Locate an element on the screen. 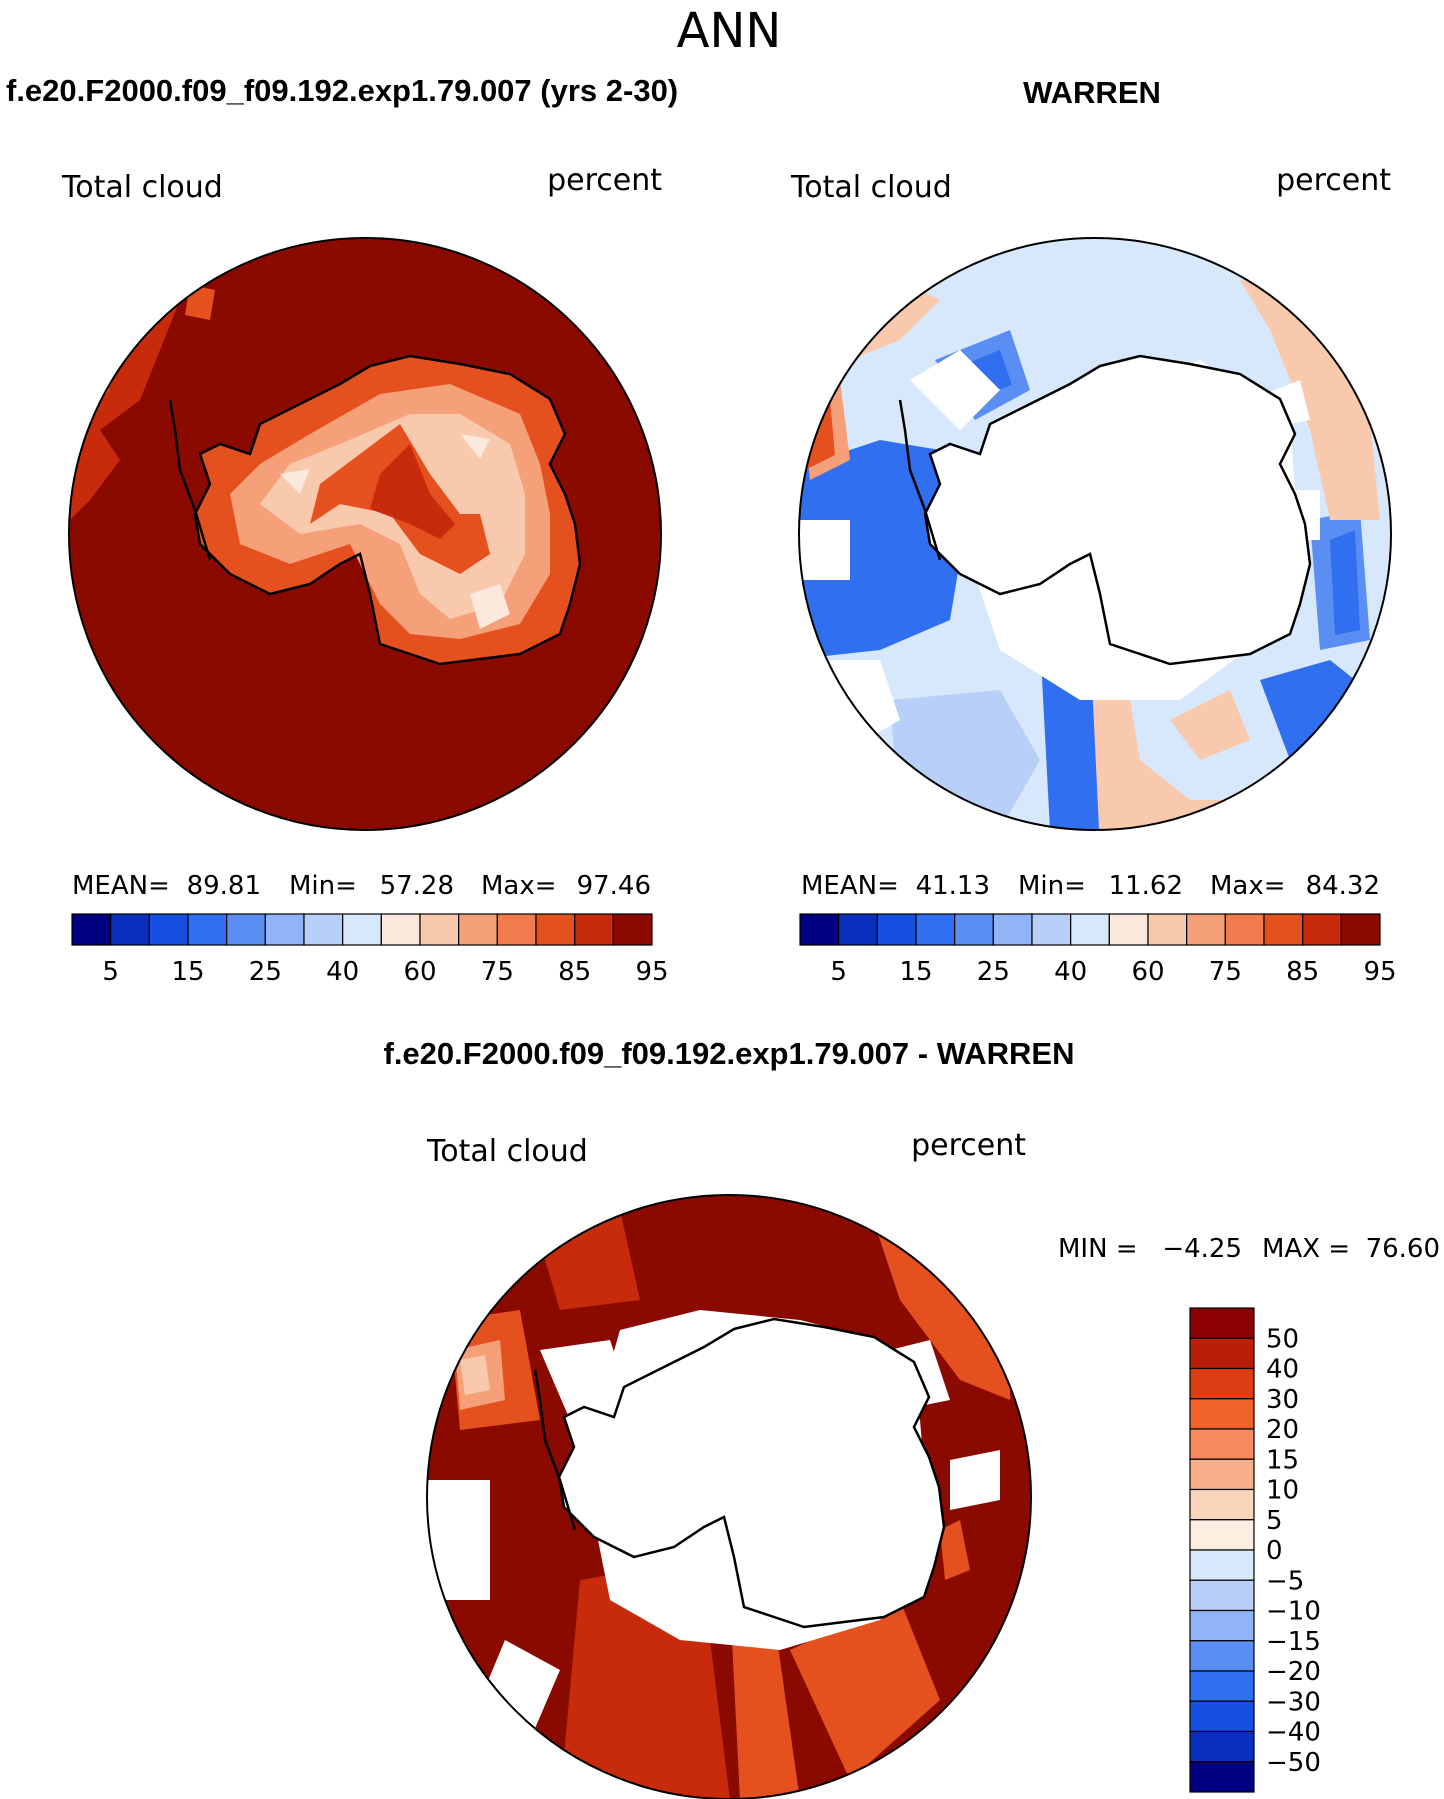  stats-diff: MIN = −4.25 MAX = 76.60 is located at coordinates (1249, 1249).